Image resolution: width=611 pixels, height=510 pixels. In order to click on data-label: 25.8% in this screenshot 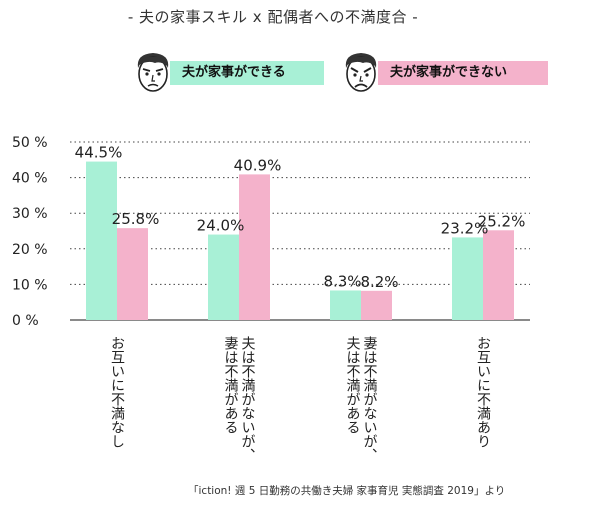, I will do `click(136, 219)`.